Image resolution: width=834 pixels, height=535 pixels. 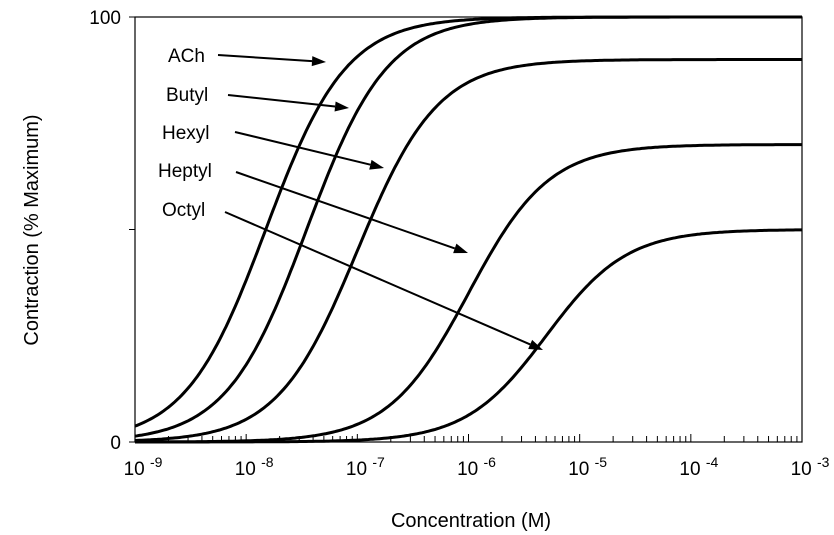 I want to click on series-label-butyl: Butyl, so click(x=187, y=95).